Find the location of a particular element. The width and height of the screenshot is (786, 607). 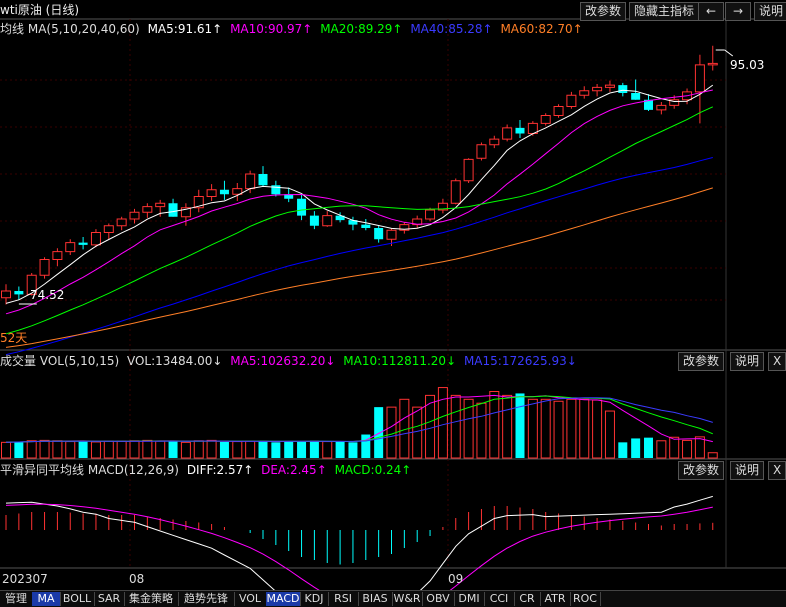

tab-3: SAR is located at coordinates (109, 599).